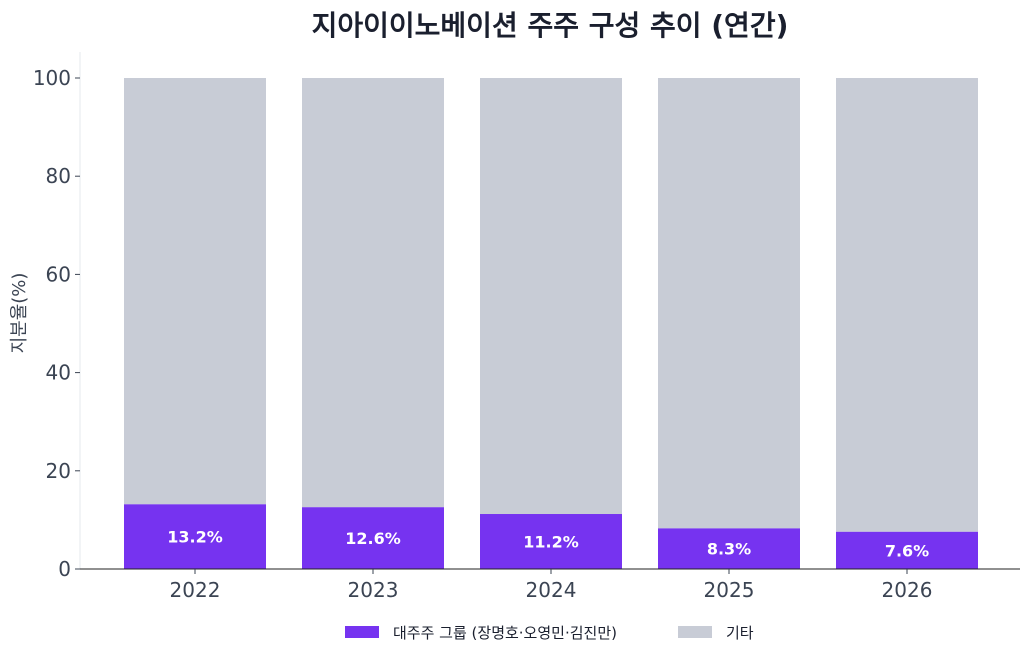  Describe the element at coordinates (907, 590) in the screenshot. I see `x-tick-label-2026: 2026` at that location.